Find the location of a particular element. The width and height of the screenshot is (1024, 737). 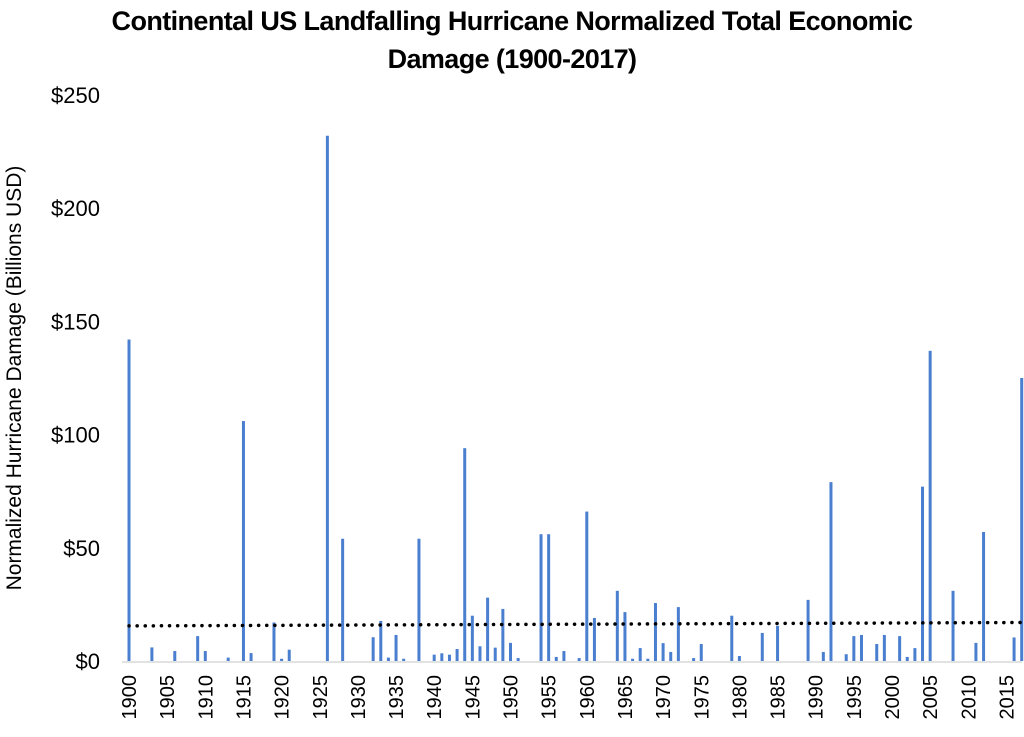

bar-1966 is located at coordinates (633, 659).